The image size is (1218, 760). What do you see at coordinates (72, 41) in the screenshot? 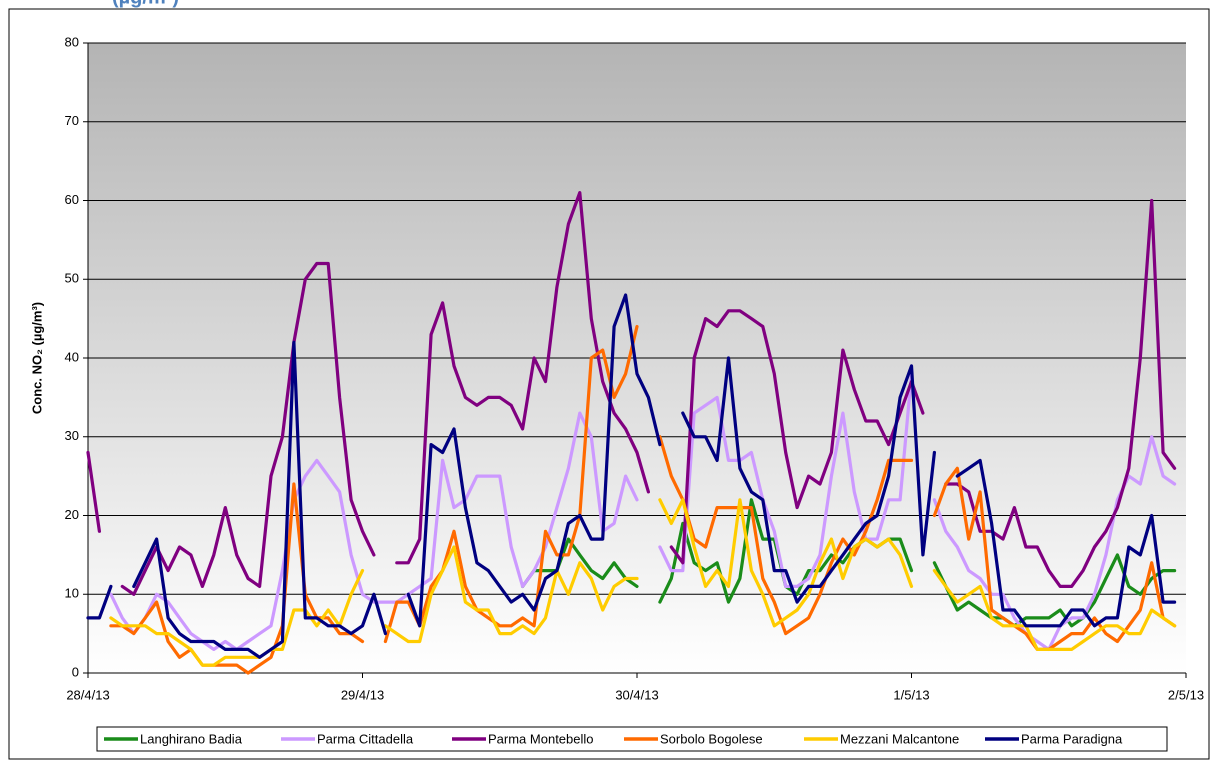
I see `y-tick-label: 80` at bounding box center [72, 41].